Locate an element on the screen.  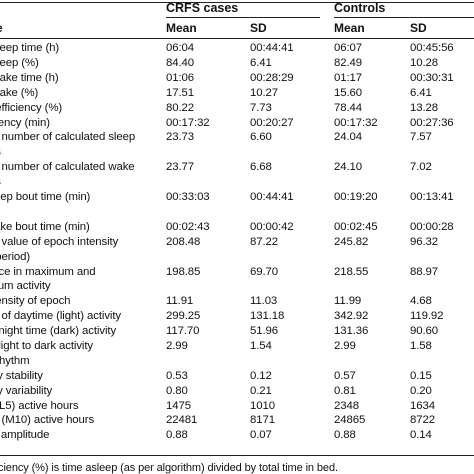
table-row: h period) is located at coordinates (237, 257).